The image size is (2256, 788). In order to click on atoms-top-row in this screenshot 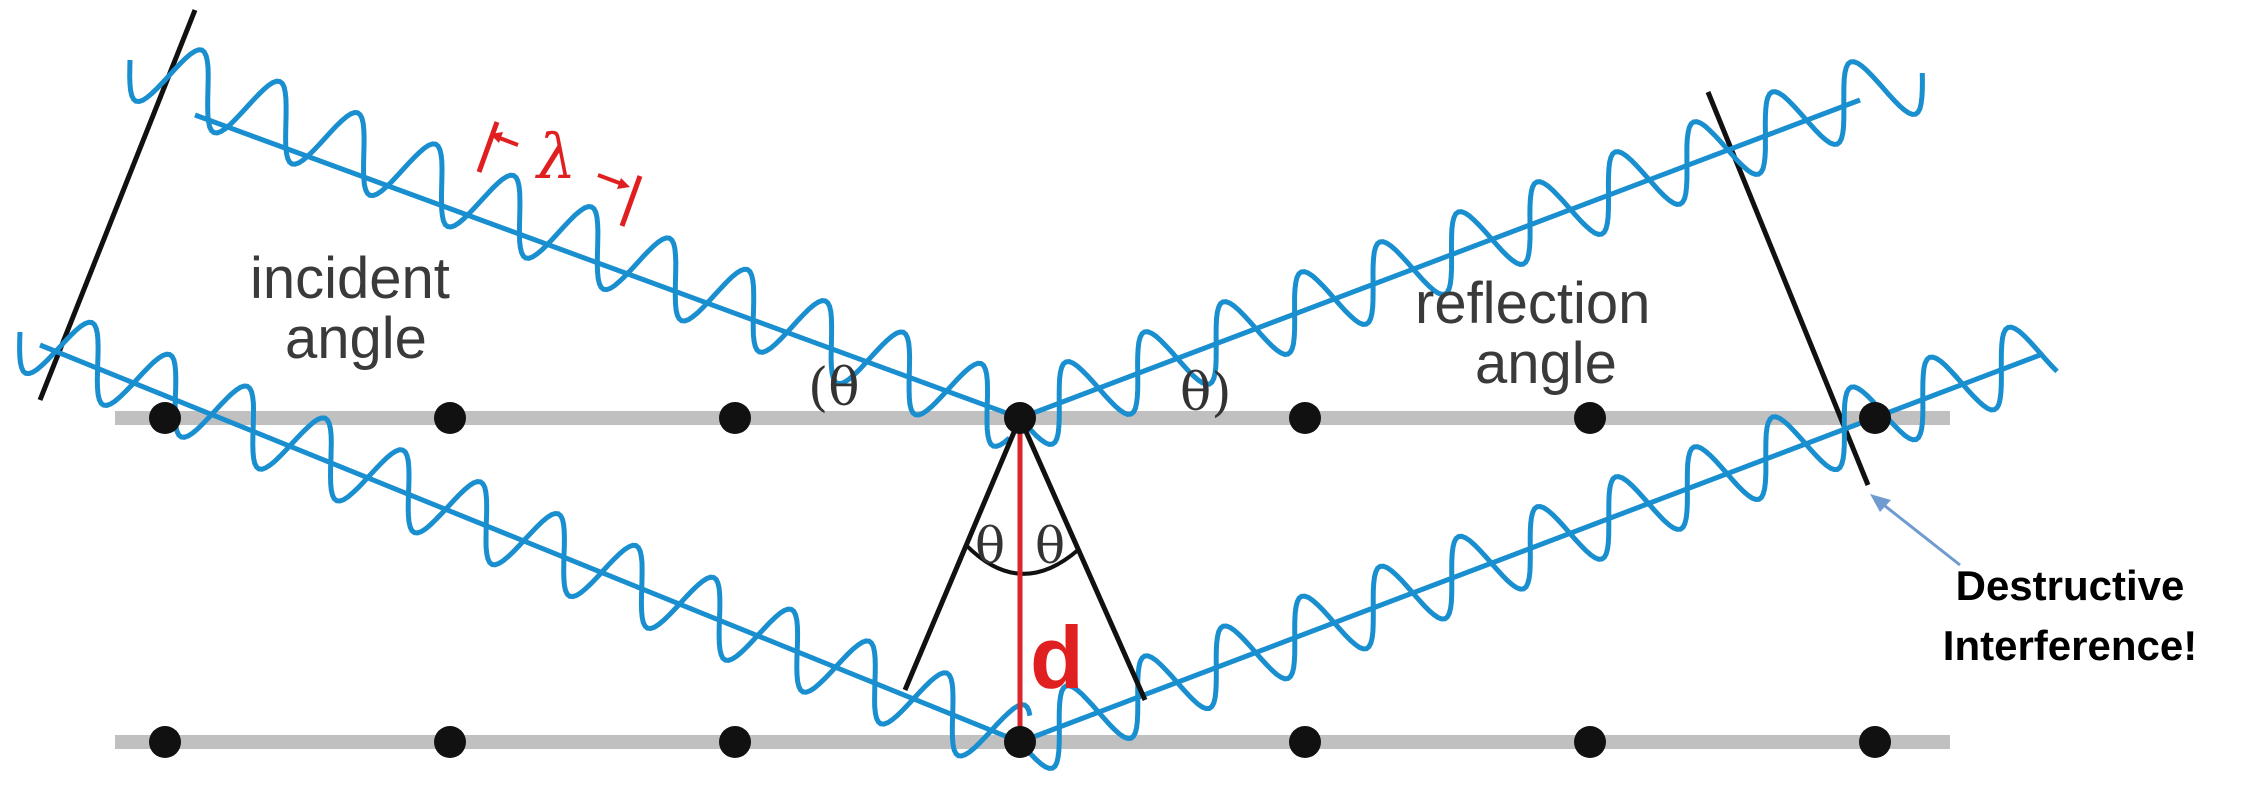, I will do `click(1020, 418)`.